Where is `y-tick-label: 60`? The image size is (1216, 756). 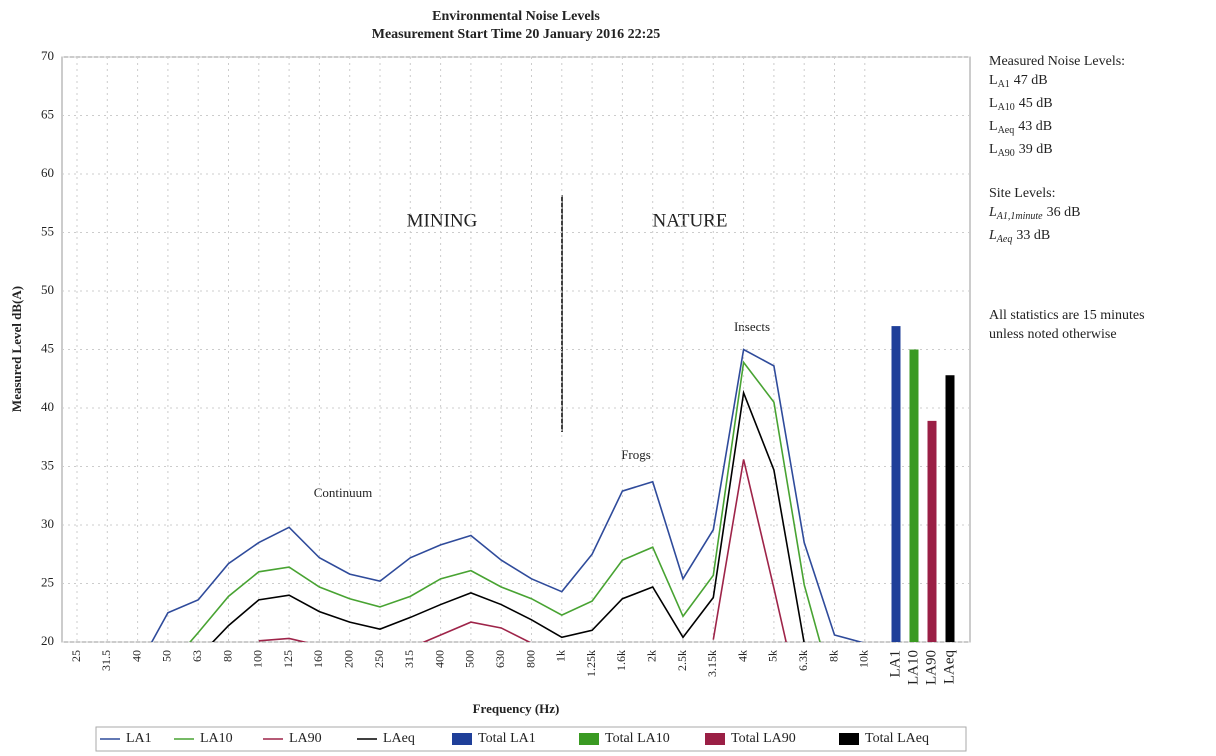
y-tick-label: 60 is located at coordinates (47, 172).